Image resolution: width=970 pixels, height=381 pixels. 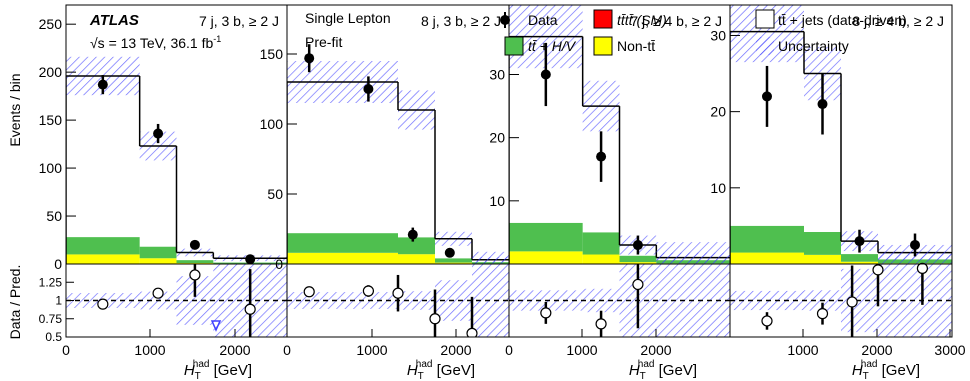 I want to click on legend-tttt-swatch, so click(x=603, y=19).